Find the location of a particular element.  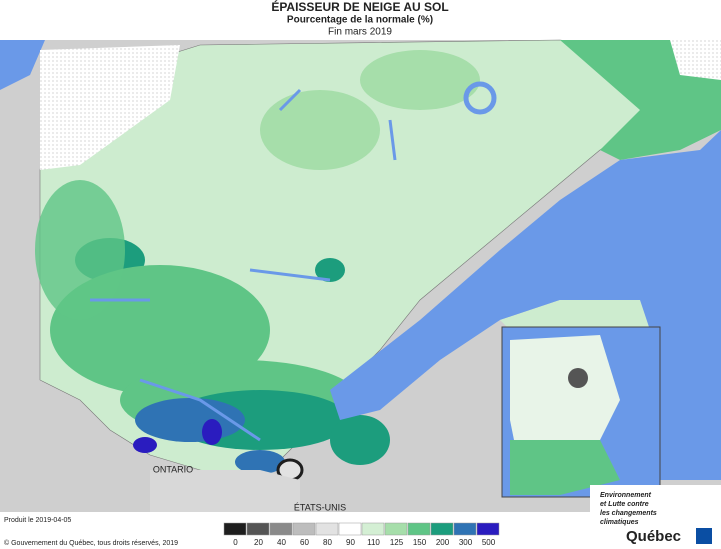

legend-label: 500 is located at coordinates (489, 542).